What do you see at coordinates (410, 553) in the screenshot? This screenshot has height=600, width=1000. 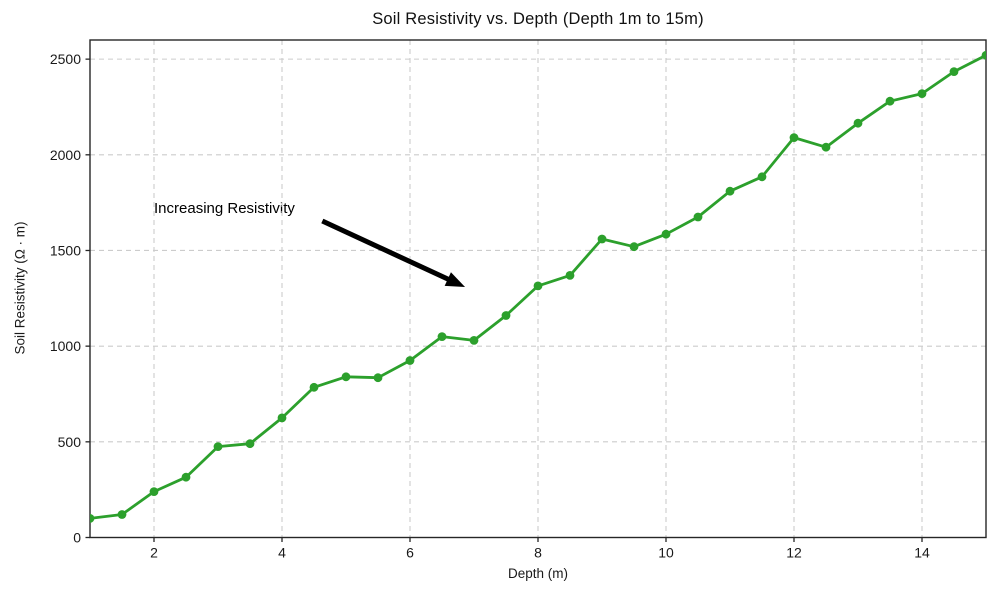 I see `x-tick-label: 6` at bounding box center [410, 553].